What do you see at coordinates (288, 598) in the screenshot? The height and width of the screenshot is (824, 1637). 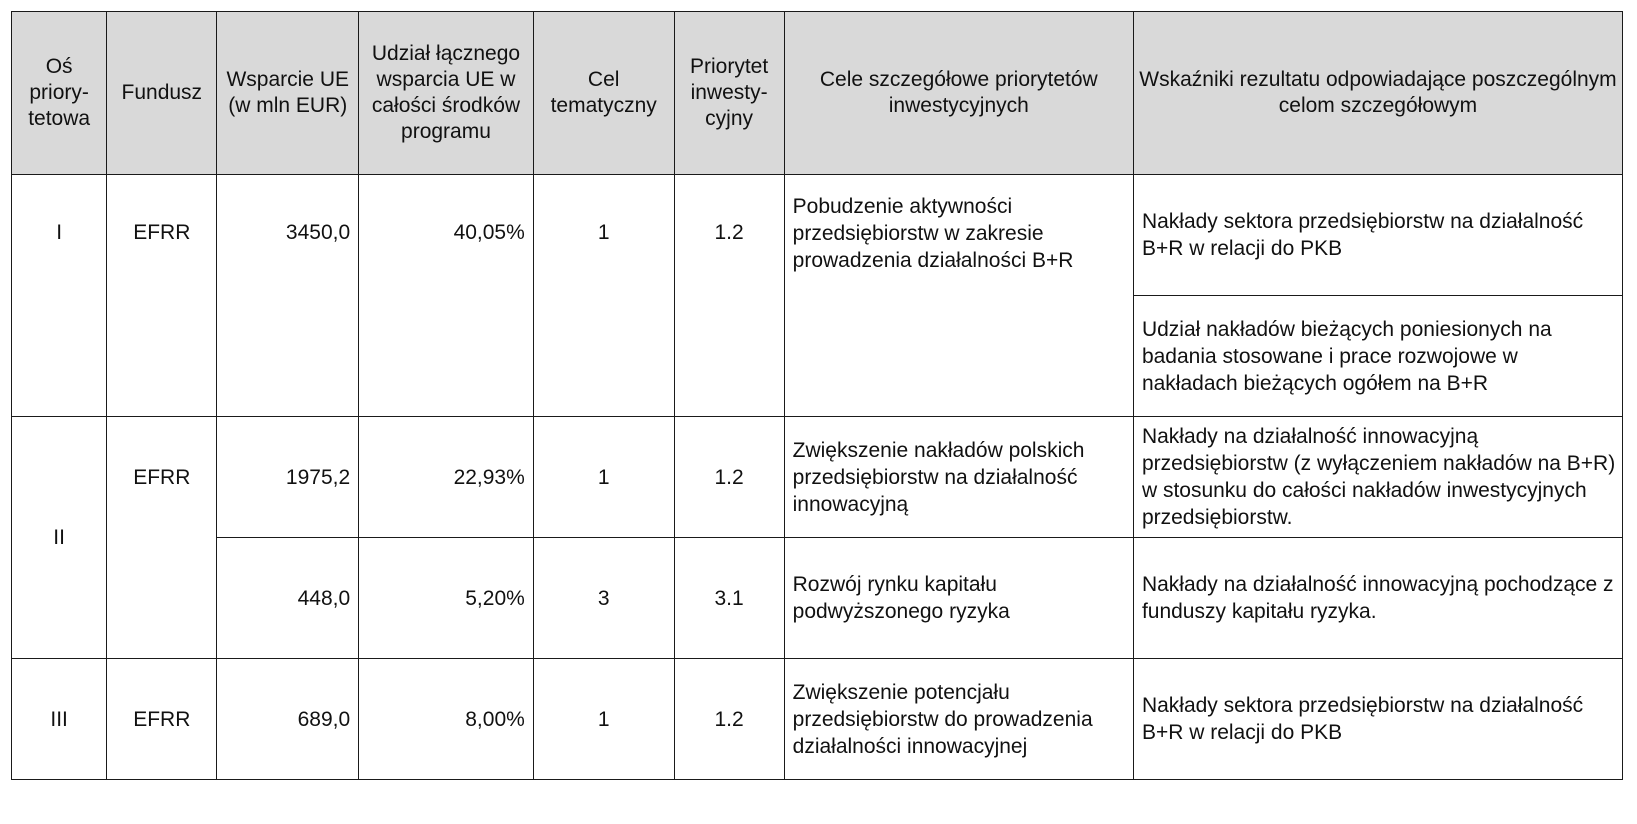 I see `support-cell: 448,0` at bounding box center [288, 598].